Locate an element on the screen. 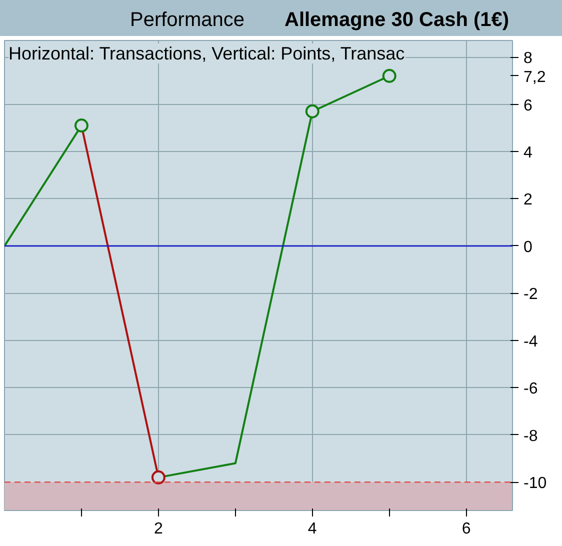  chart-subtitle: Allemagne 30 Cash (1€) is located at coordinates (397, 20).